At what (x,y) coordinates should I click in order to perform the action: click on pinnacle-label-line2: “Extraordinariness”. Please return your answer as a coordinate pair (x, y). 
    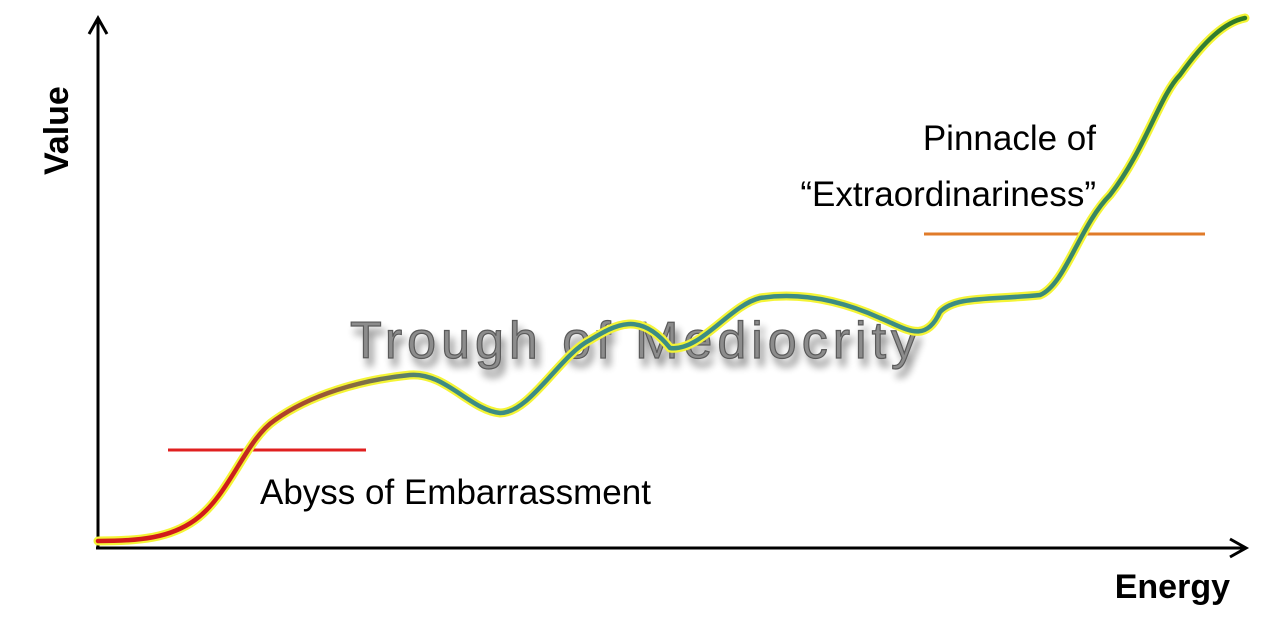
    Looking at the image, I should click on (948, 194).